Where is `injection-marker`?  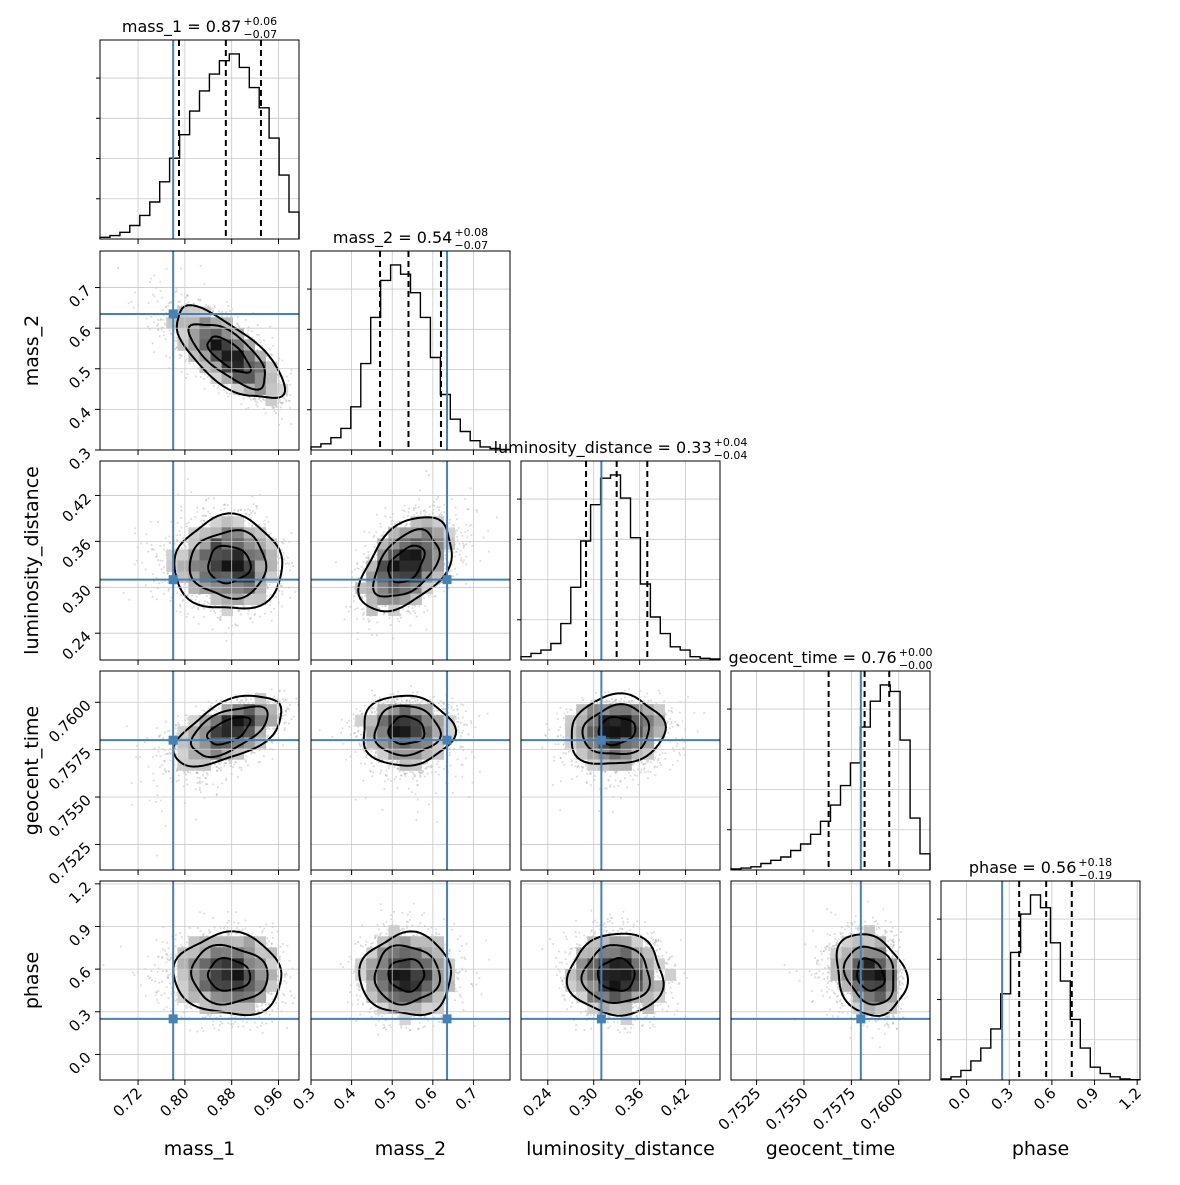
injection-marker is located at coordinates (173, 579).